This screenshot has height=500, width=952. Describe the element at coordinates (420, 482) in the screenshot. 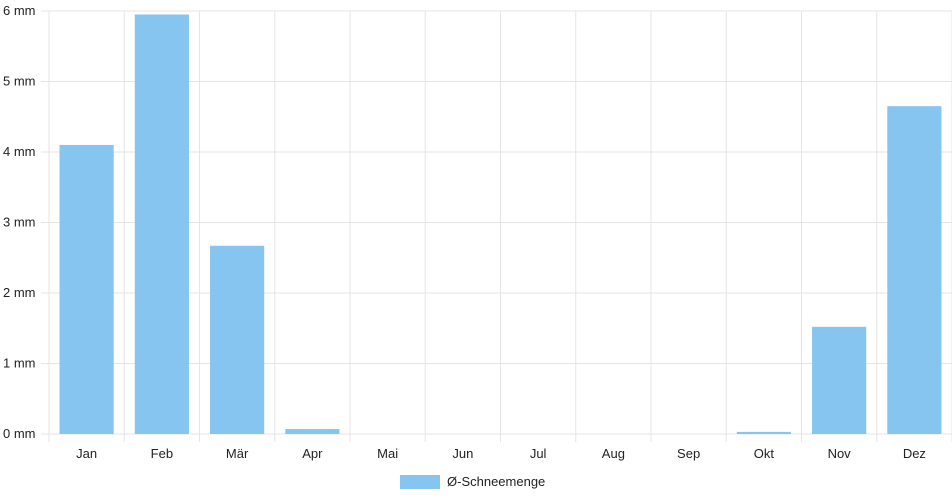

I see `legend-swatch` at that location.